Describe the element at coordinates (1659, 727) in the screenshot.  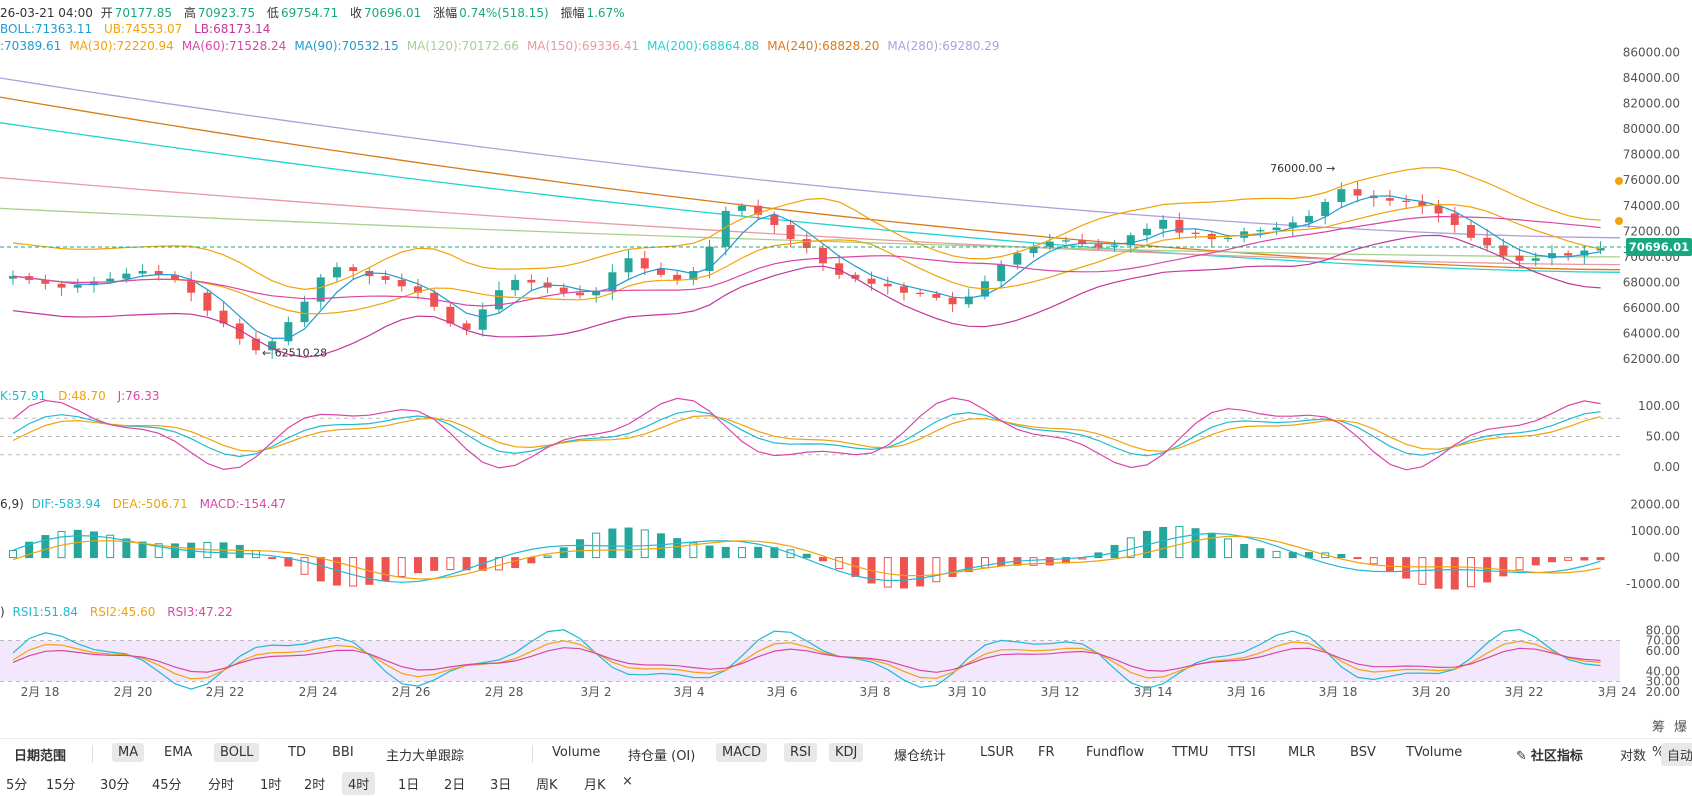
I see `chip-distribution-label: 筹` at that location.